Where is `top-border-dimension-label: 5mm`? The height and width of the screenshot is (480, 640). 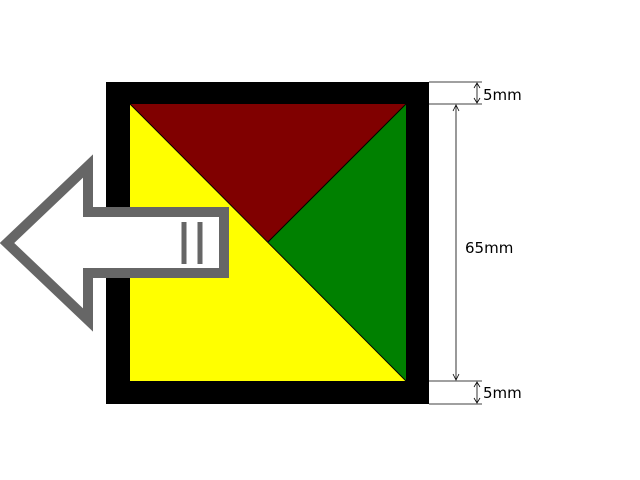
top-border-dimension-label: 5mm is located at coordinates (502, 95).